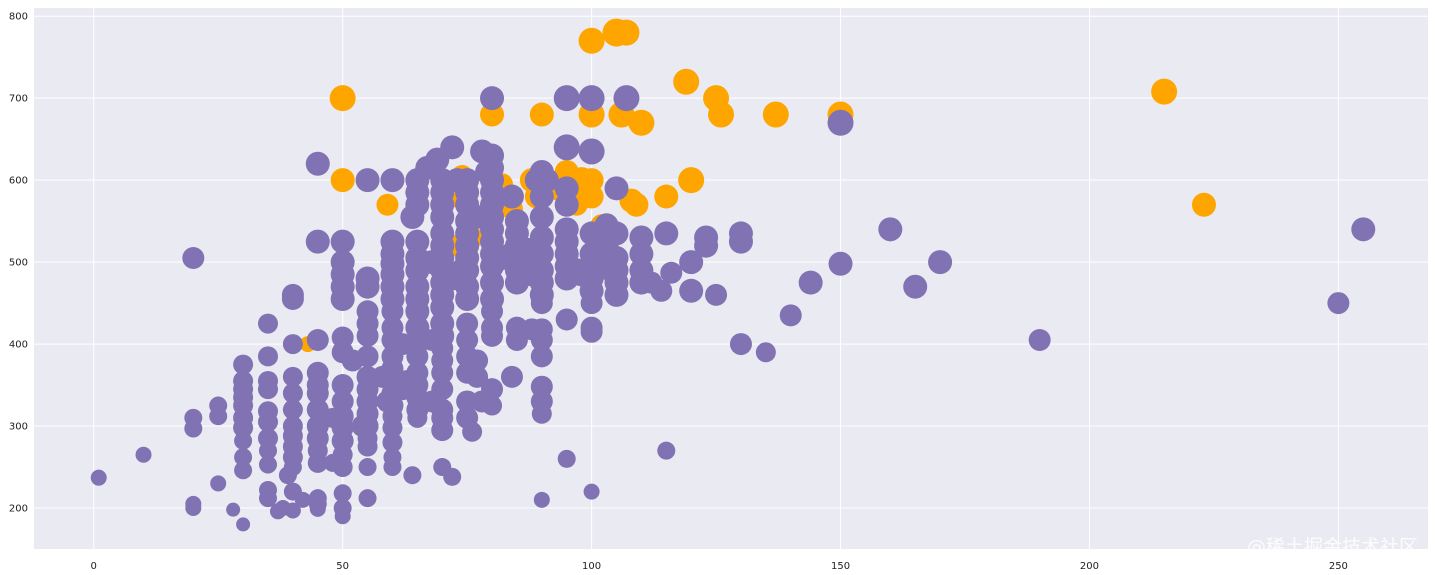  I want to click on y-tick-label: 200, so click(18, 509).